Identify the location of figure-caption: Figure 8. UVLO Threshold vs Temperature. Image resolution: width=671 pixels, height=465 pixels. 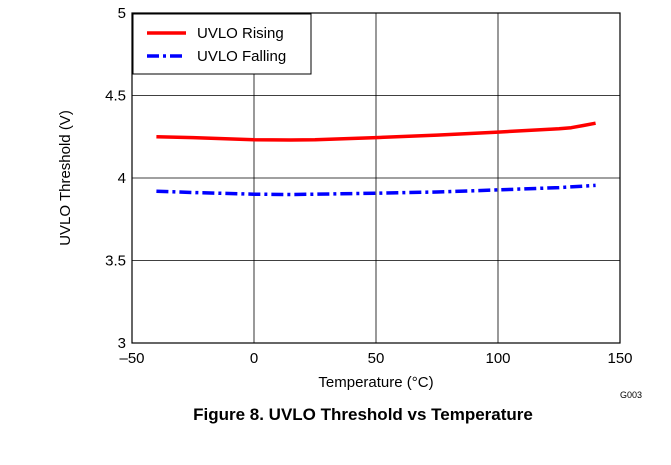
(363, 414).